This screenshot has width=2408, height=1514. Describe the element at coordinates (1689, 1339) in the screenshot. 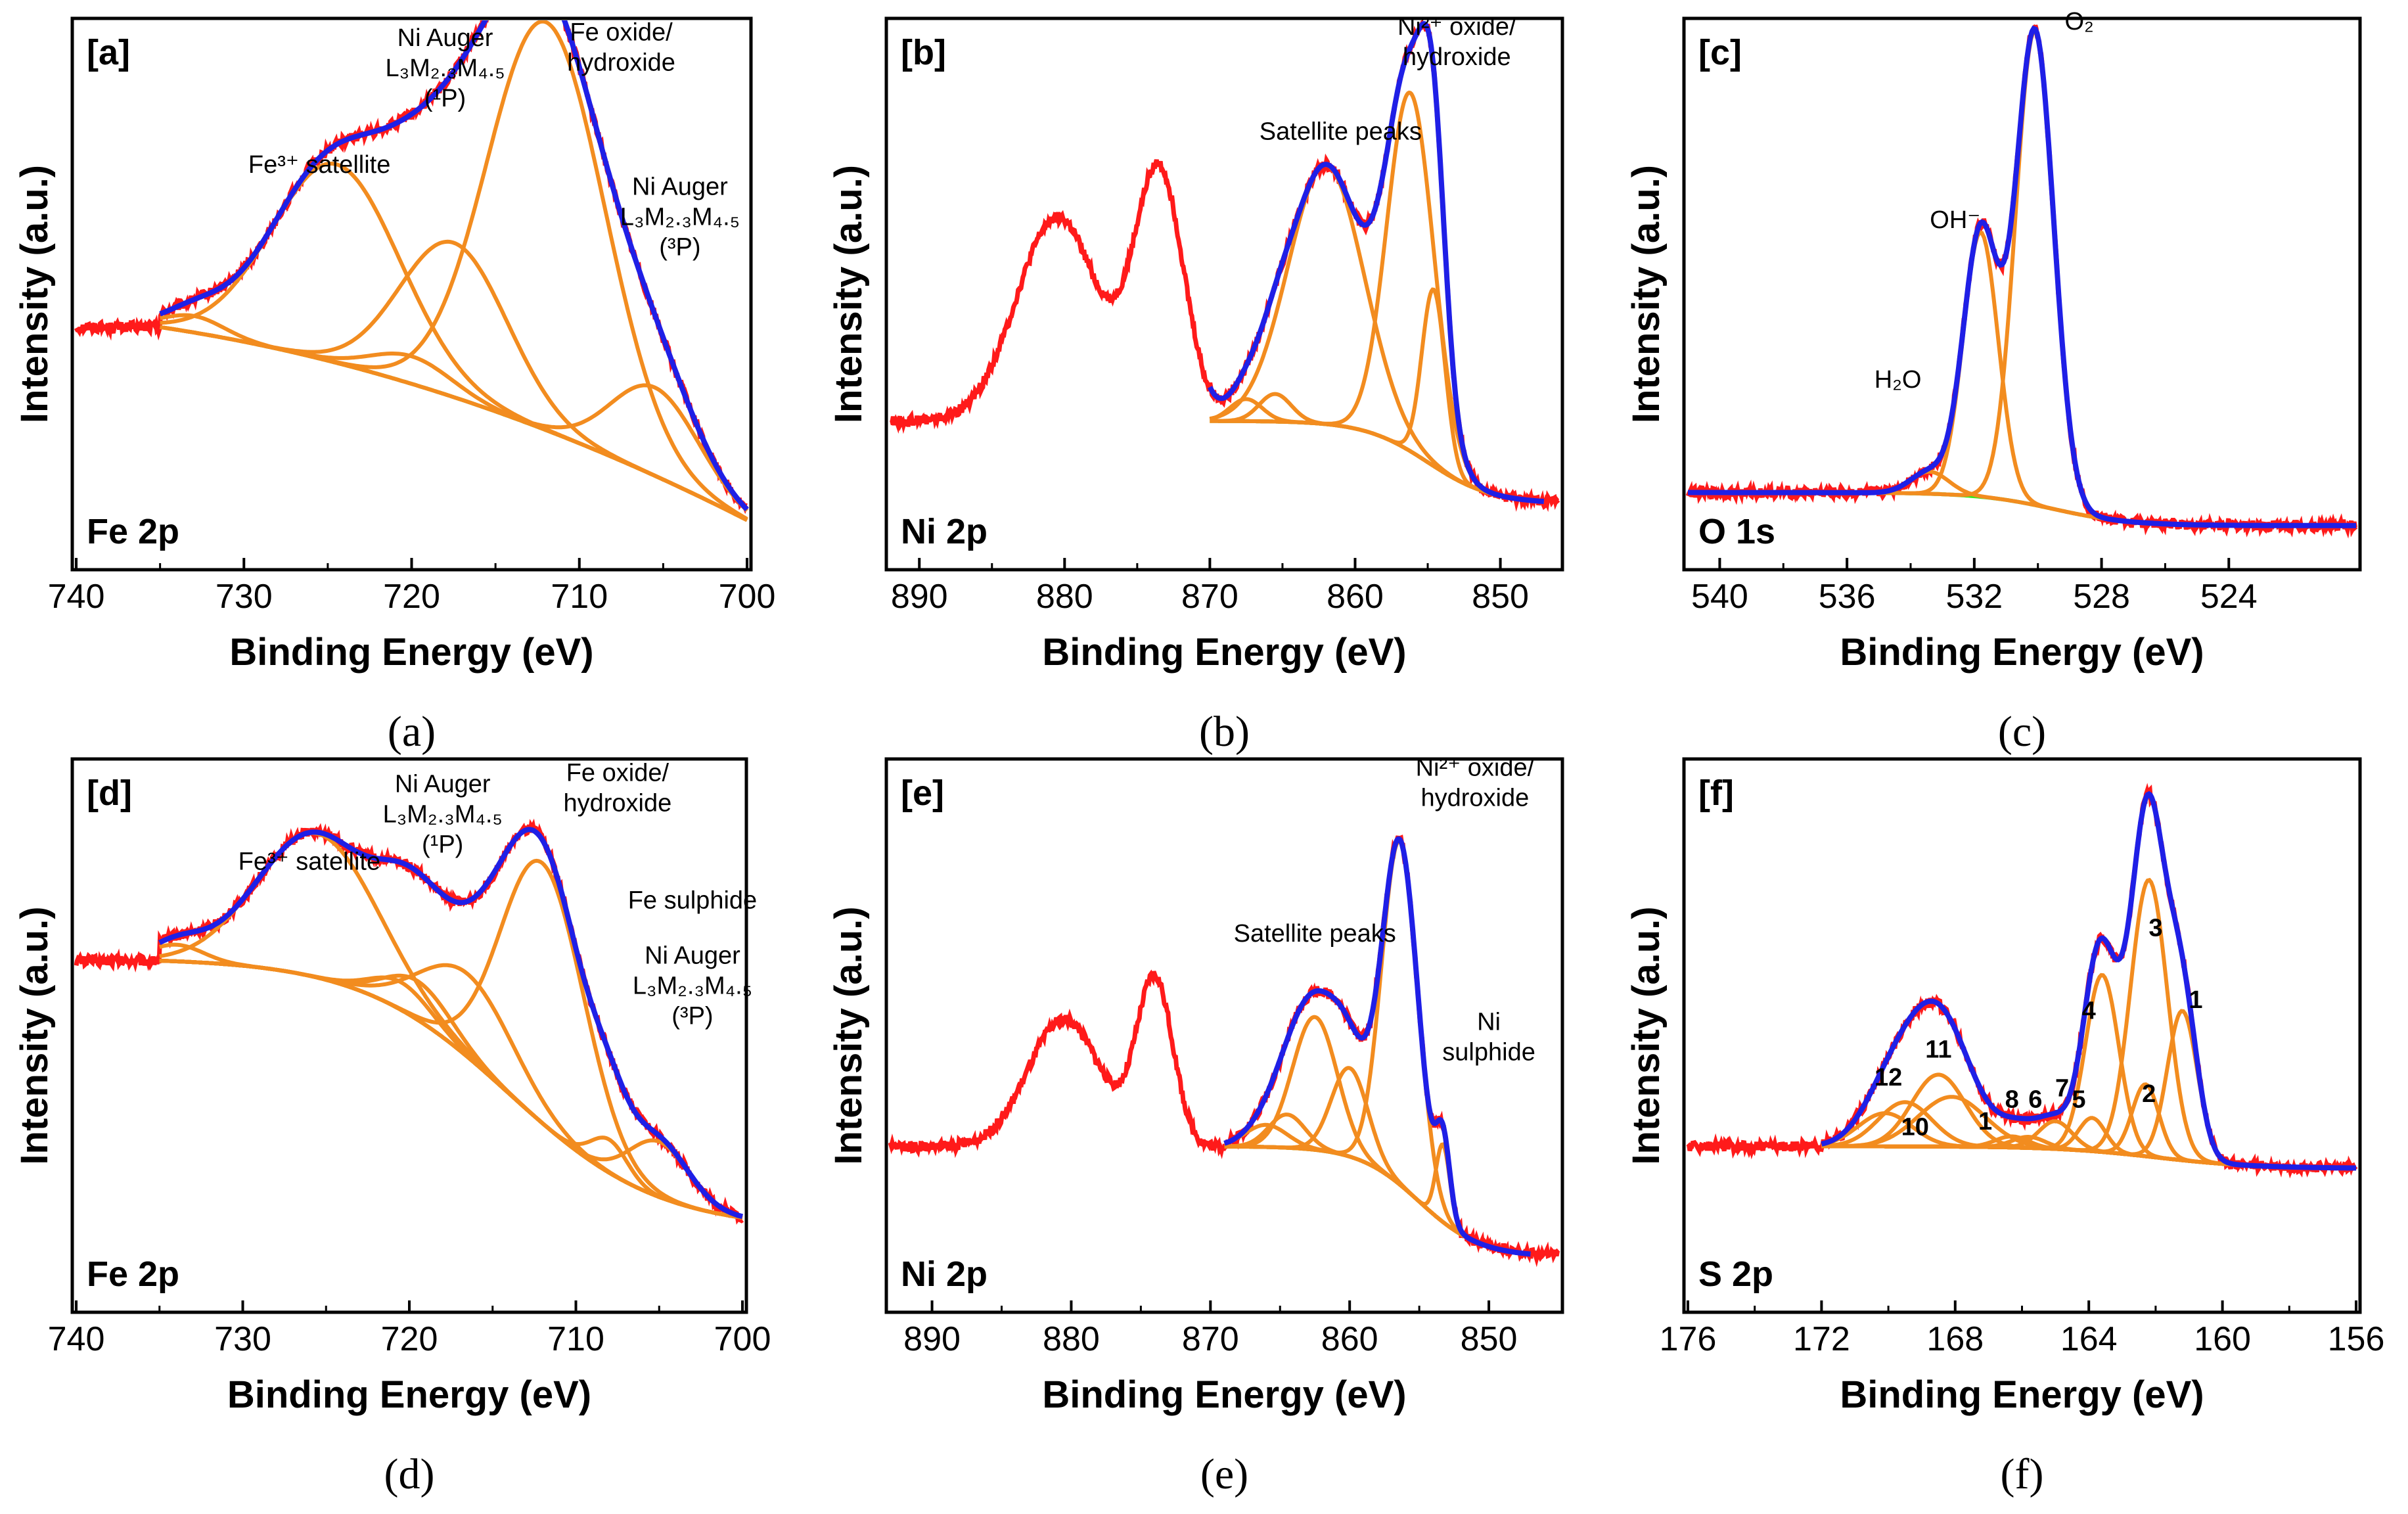

I see `x-tick-label: 176` at that location.